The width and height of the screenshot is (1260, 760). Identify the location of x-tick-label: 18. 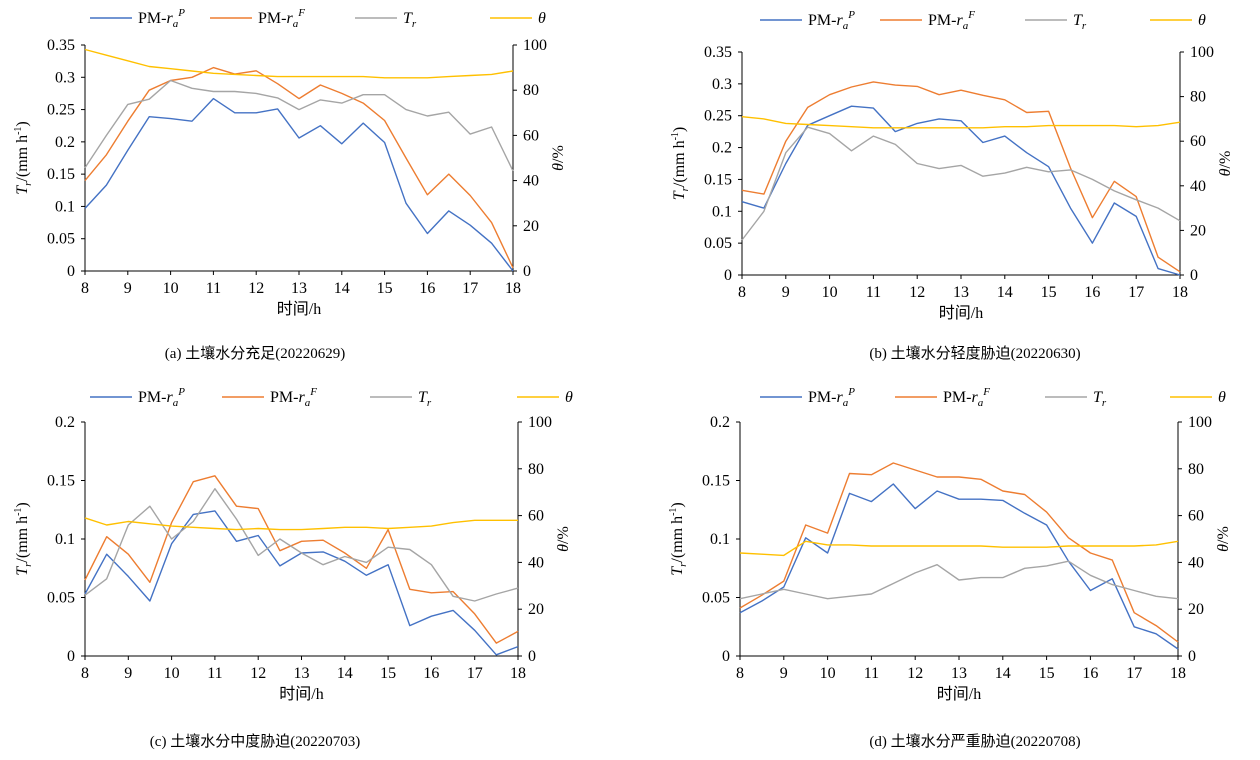
(518, 673).